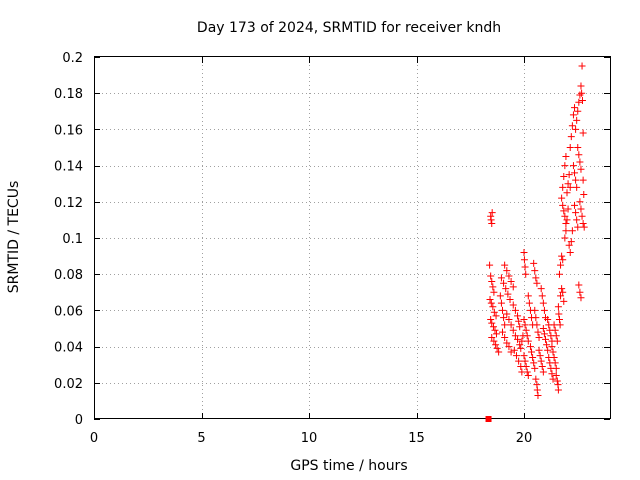 This screenshot has height=480, width=640. Describe the element at coordinates (68, 384) in the screenshot. I see `y-tick-label: 0.02` at that location.